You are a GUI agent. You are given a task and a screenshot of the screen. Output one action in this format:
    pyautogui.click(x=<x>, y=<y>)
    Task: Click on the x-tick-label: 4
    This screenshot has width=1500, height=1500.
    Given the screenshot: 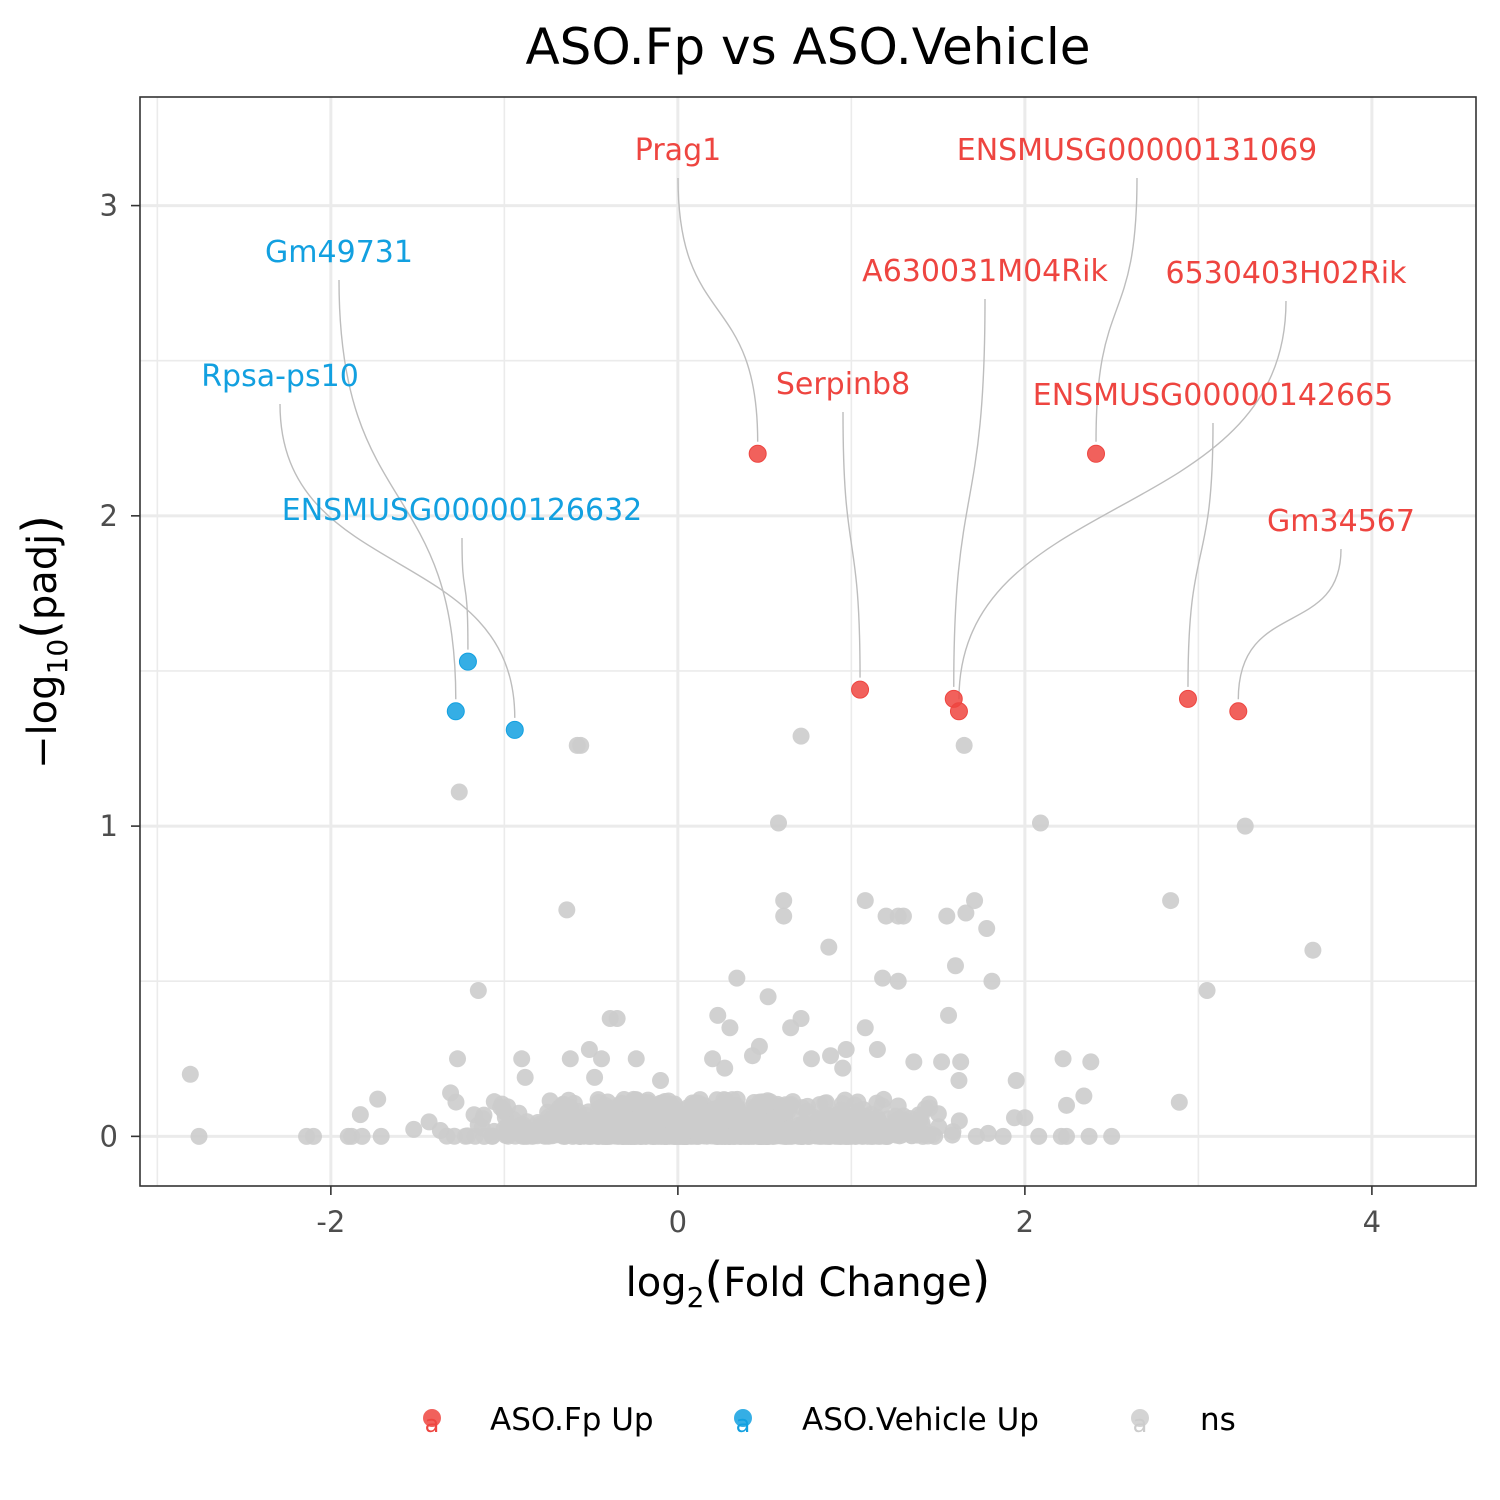 What is the action you would take?
    pyautogui.click(x=1372, y=1222)
    